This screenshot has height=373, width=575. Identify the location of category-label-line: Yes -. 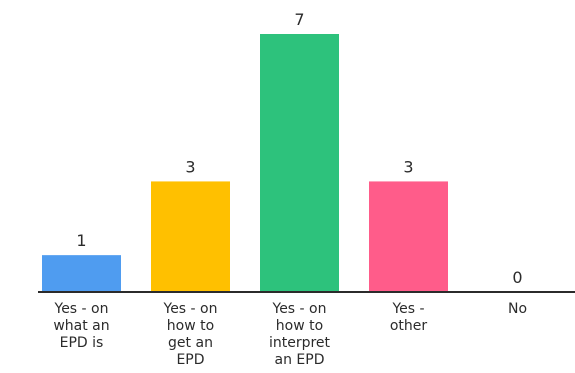
(407, 309).